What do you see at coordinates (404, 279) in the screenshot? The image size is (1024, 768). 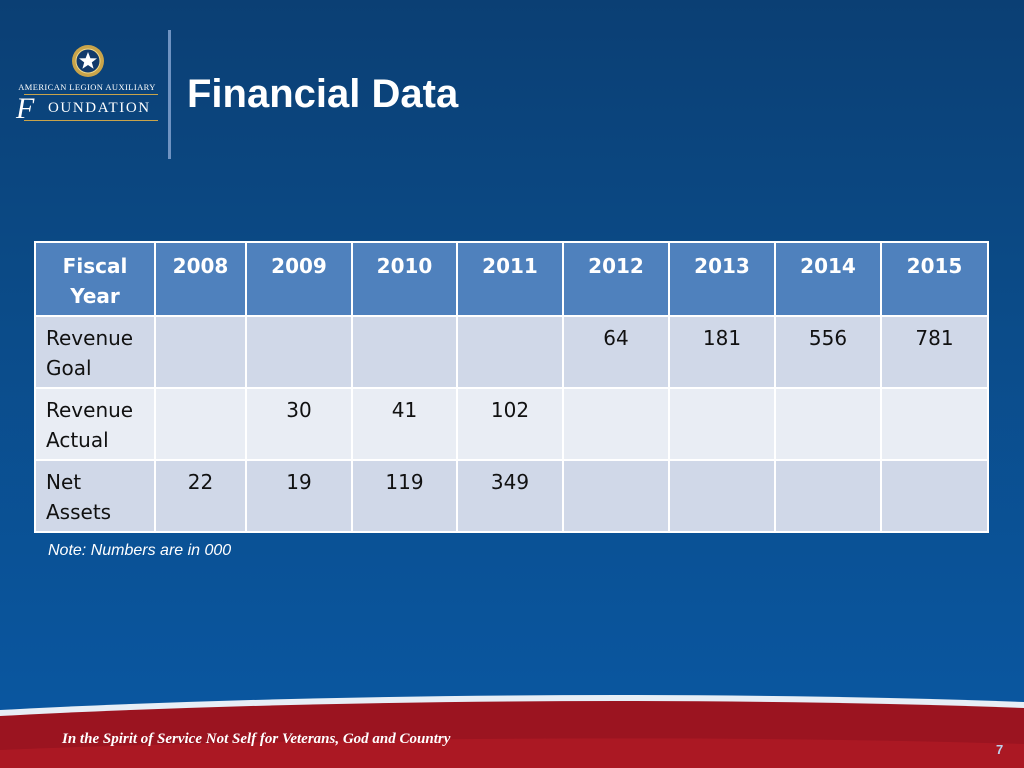 I see `header-cell: 2010` at bounding box center [404, 279].